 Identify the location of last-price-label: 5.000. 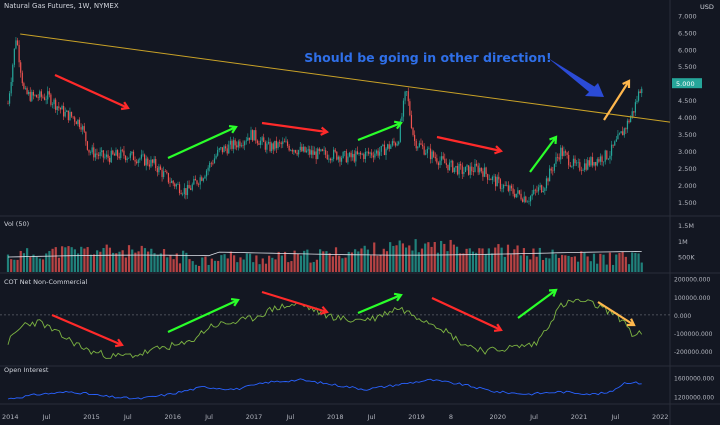
(685, 84).